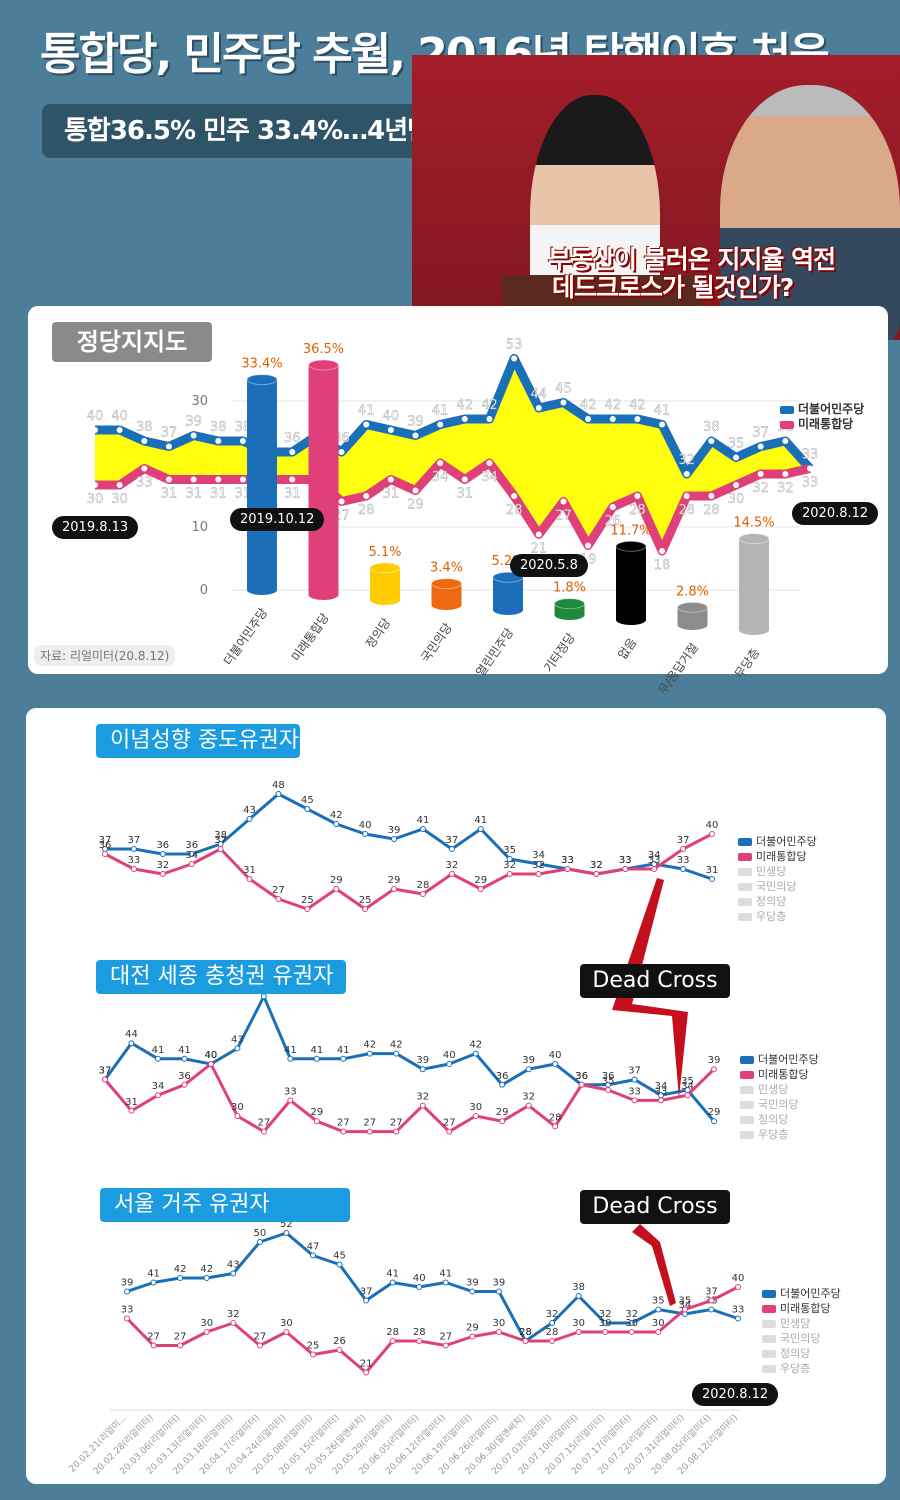  I want to click on legend-label-minjoo: 더불어민주당, so click(831, 409).